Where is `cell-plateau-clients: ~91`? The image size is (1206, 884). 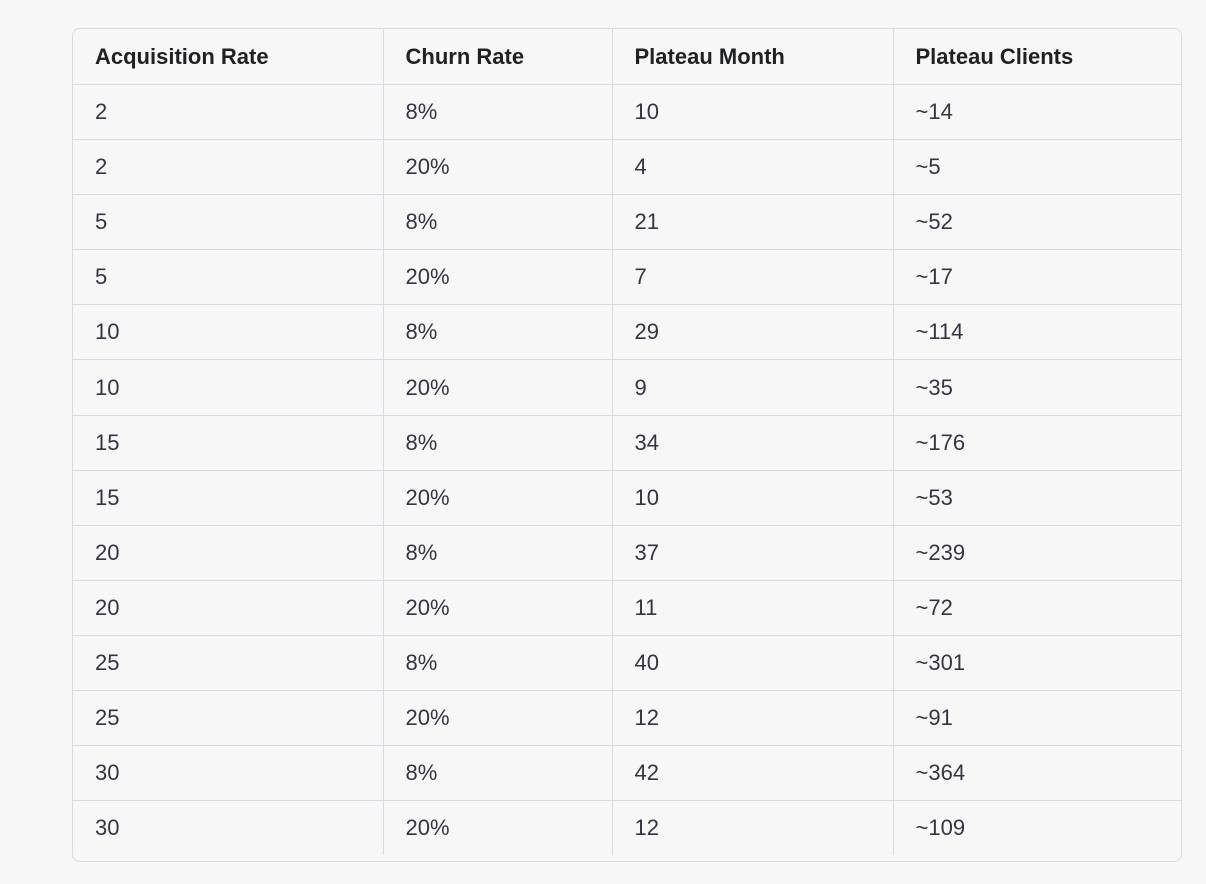 cell-plateau-clients: ~91 is located at coordinates (1037, 718).